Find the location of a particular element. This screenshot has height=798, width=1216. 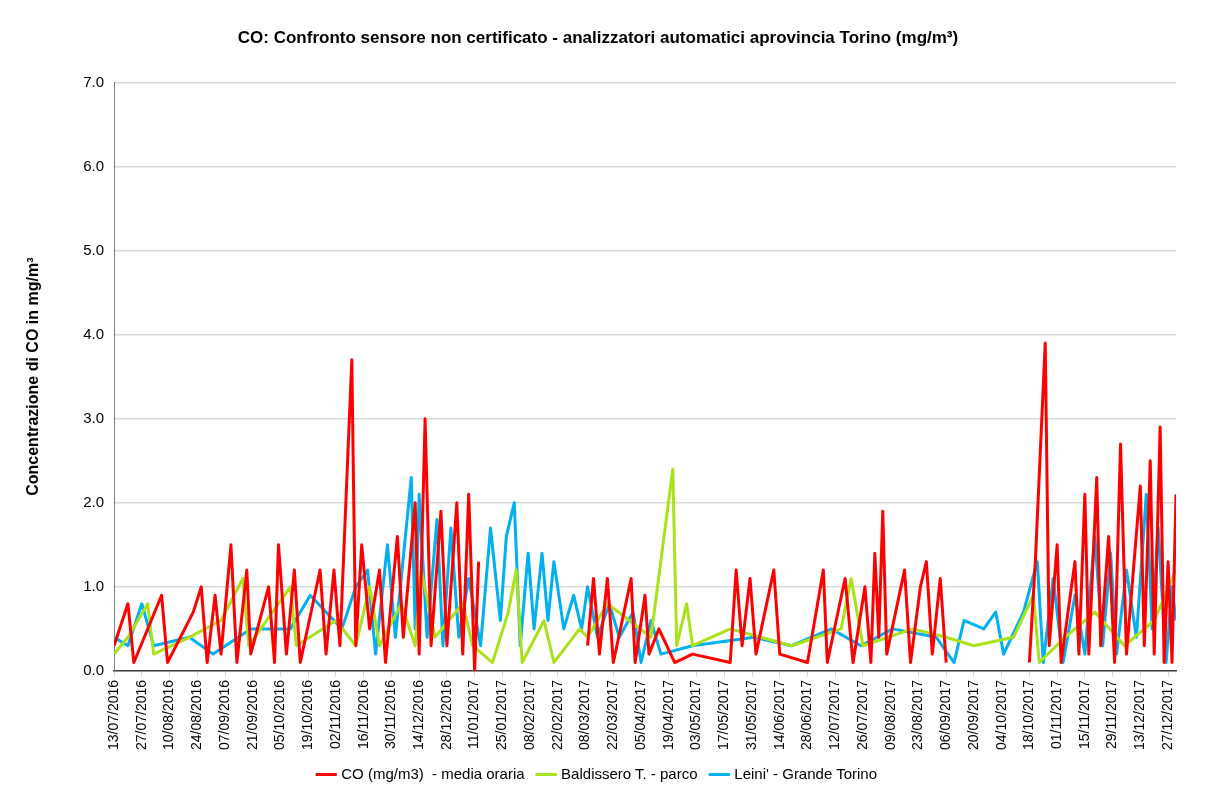

x-tick-label: 11/01/2017 is located at coordinates (473, 714).